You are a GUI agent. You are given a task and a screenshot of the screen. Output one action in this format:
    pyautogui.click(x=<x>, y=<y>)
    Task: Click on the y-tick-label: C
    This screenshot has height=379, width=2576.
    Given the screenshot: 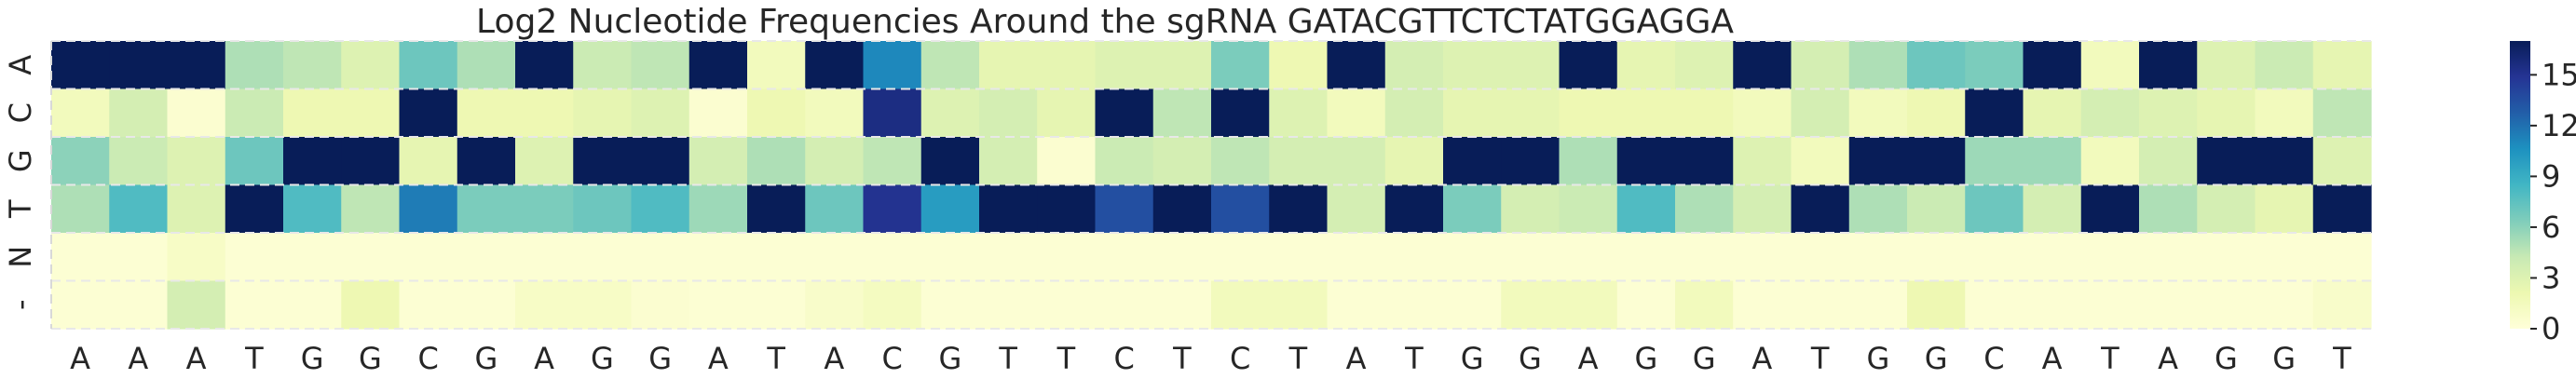 What is the action you would take?
    pyautogui.click(x=20, y=112)
    